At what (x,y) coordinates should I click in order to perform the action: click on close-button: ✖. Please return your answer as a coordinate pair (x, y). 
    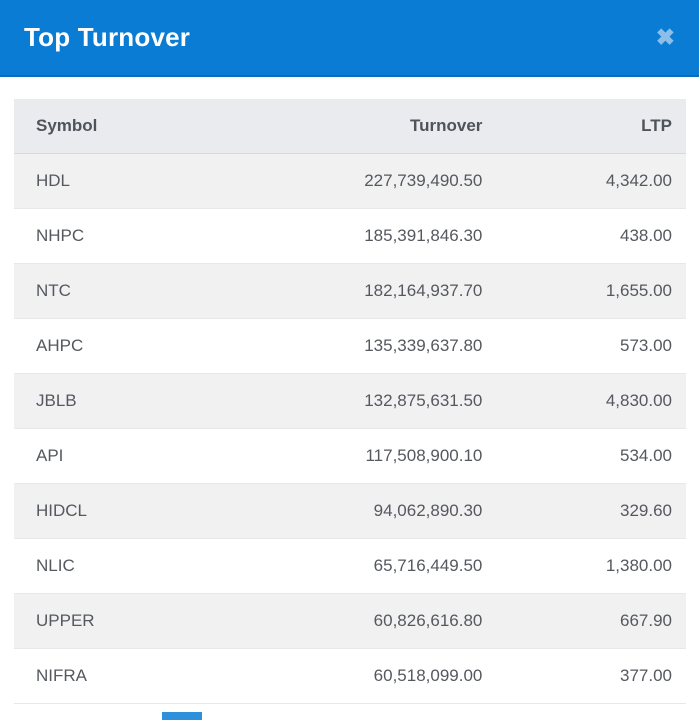
    Looking at the image, I should click on (665, 37).